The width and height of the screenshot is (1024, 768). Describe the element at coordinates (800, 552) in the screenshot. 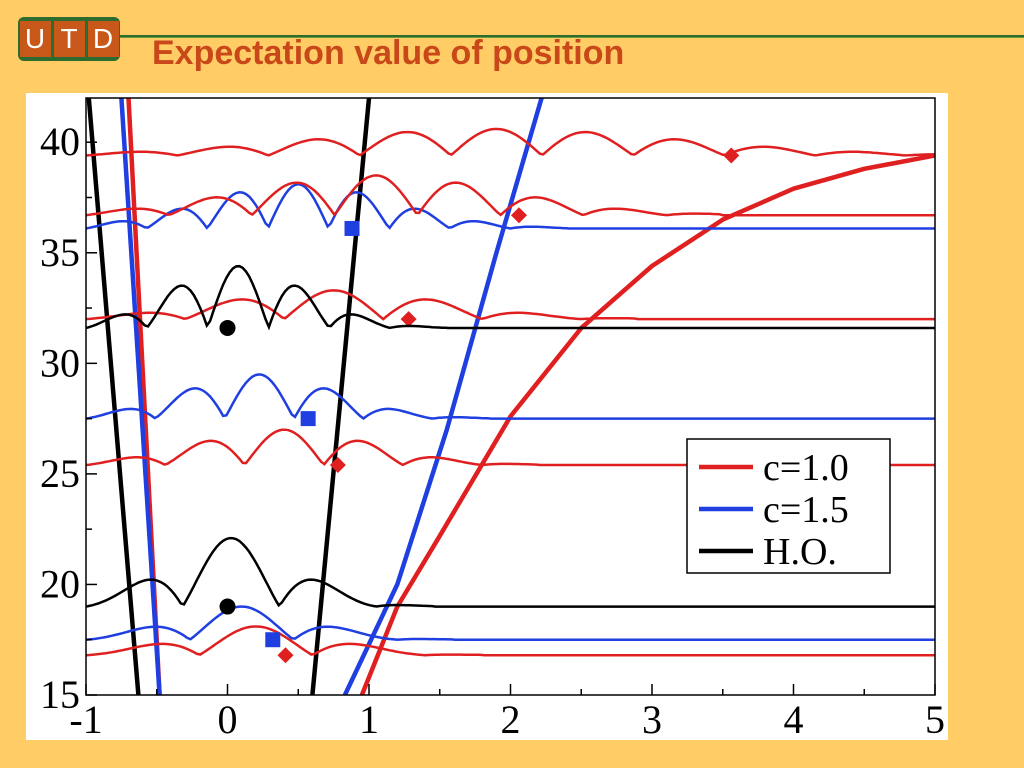

I see `legend-label: H.O.` at that location.